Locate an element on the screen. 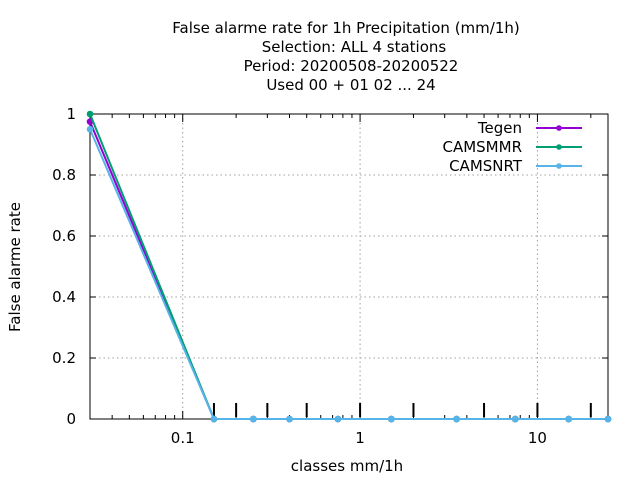 The height and width of the screenshot is (480, 640). y-tick-label-3: 0.6 is located at coordinates (64, 236).